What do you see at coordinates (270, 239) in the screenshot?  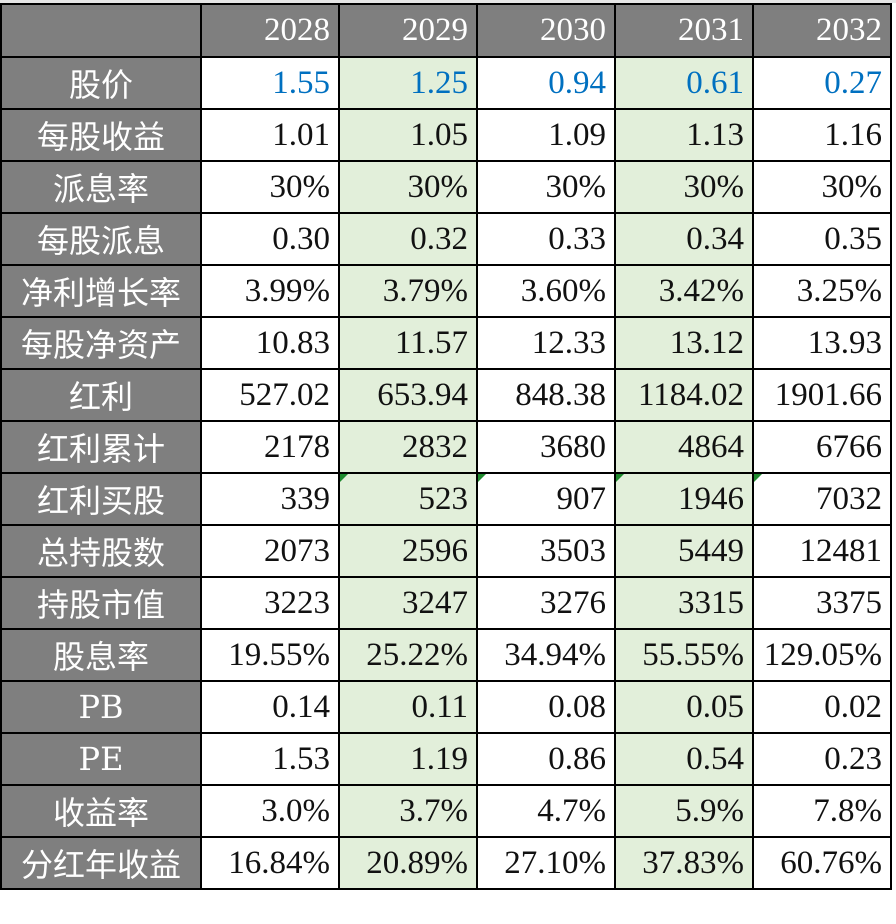 I see `value-cell: 0.30` at bounding box center [270, 239].